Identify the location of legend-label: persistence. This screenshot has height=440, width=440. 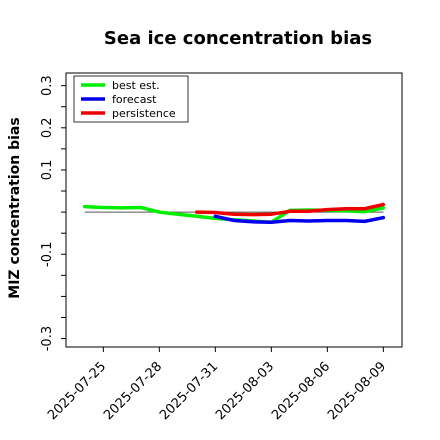
(144, 113).